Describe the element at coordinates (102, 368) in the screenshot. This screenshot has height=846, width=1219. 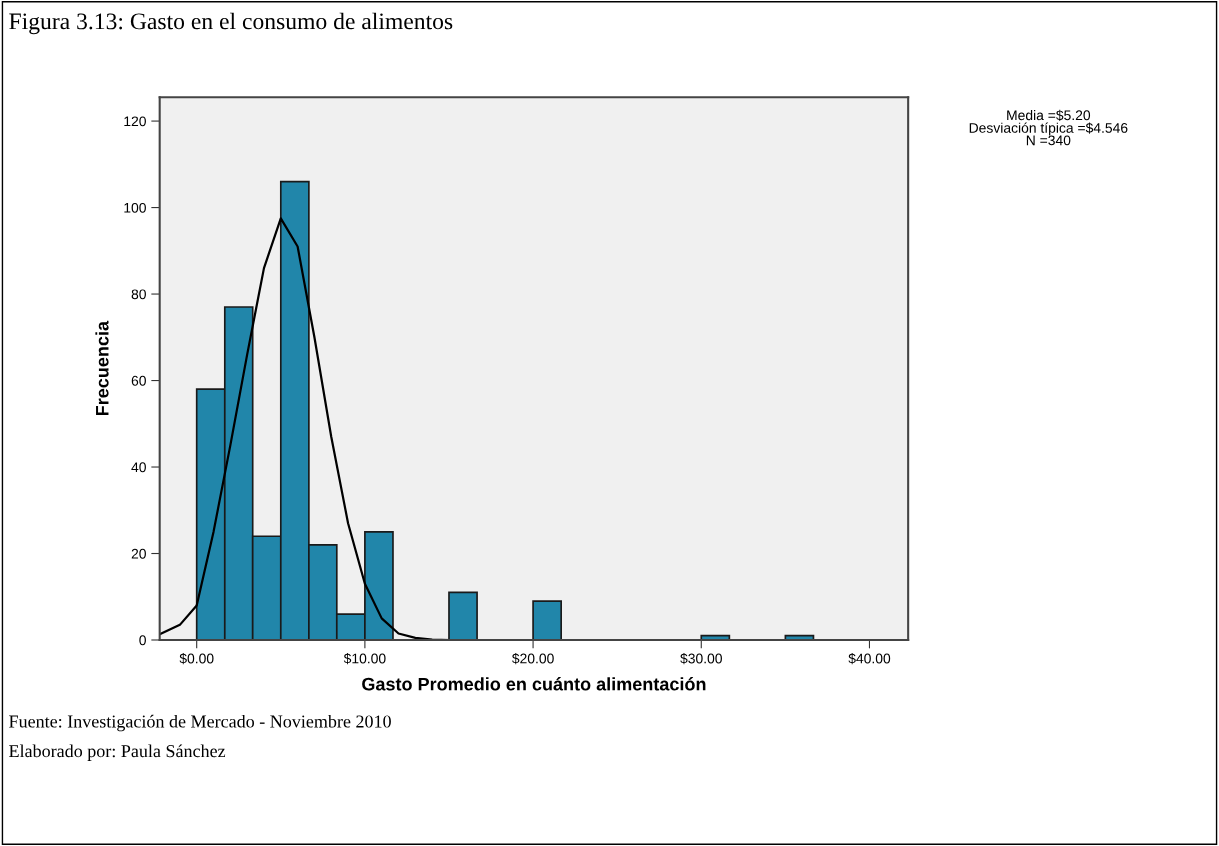
I see `y-axis-title: Frecuencia` at that location.